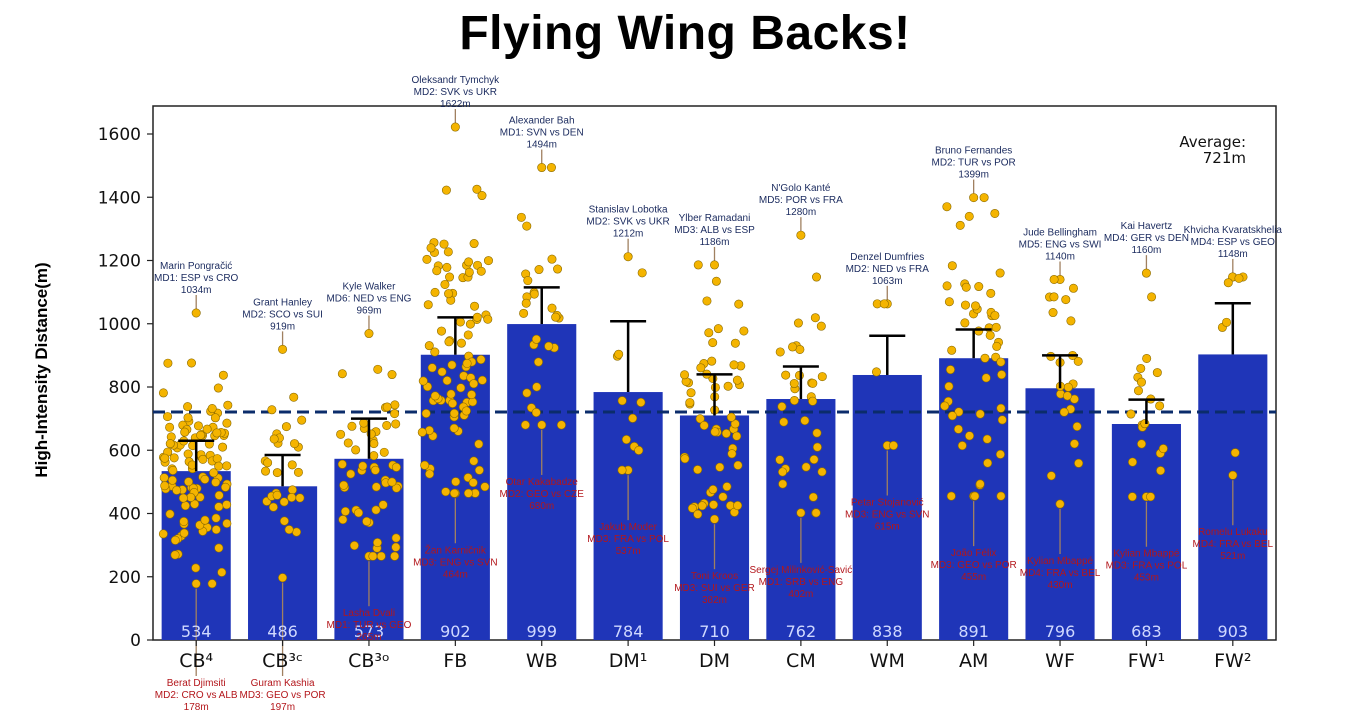 The width and height of the screenshot is (1370, 721). Describe the element at coordinates (119, 325) in the screenshot. I see `y-tick-label: 1000` at that location.